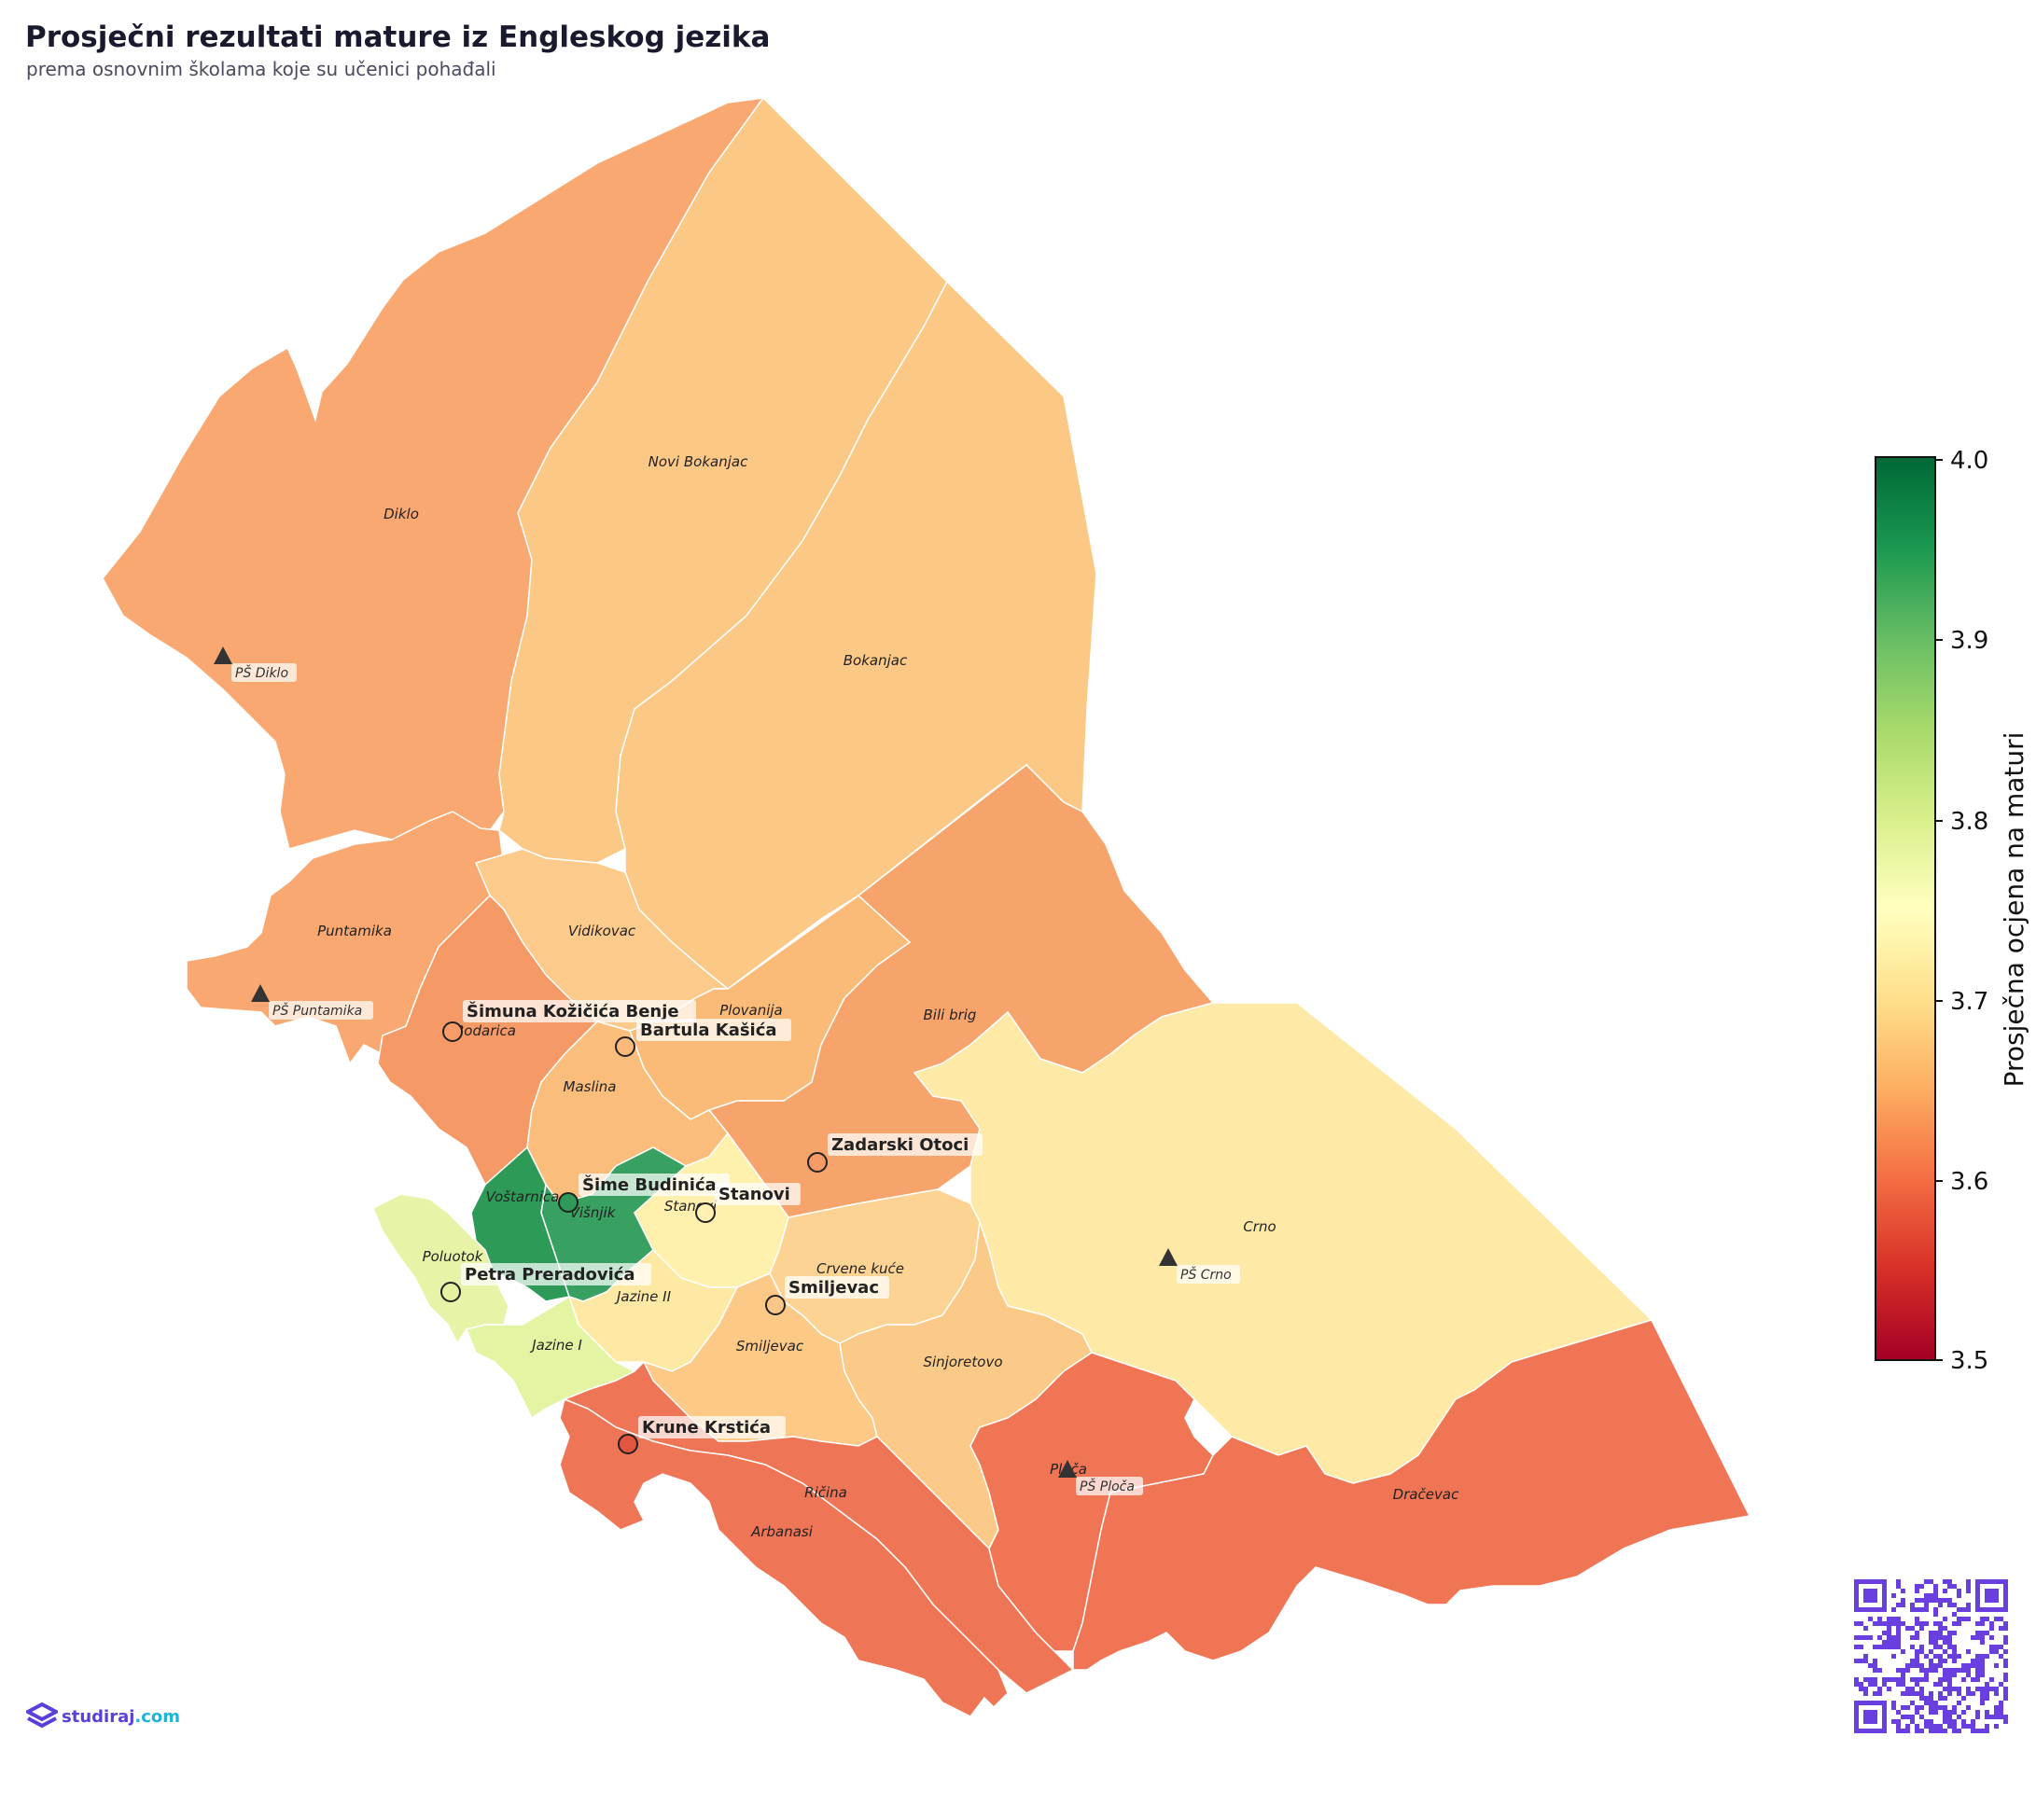 The height and width of the screenshot is (1820, 2036). Describe the element at coordinates (1969, 641) in the screenshot. I see `colorbar-tick-label: 3.9` at that location.